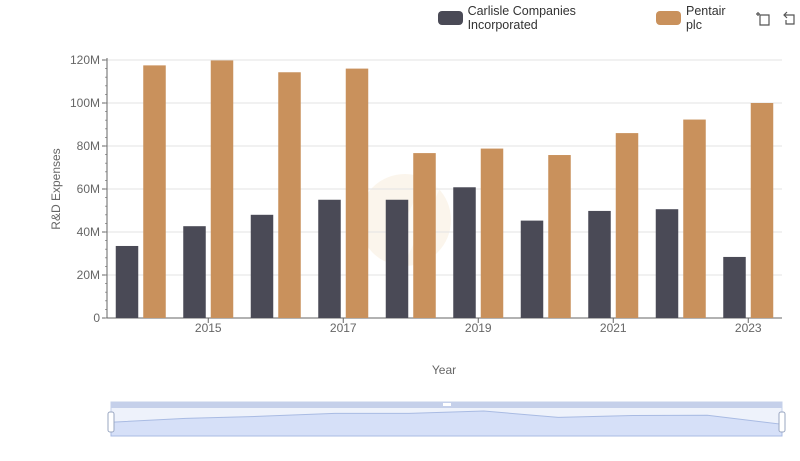  I want to click on bar-carlisle-2016, so click(262, 266).